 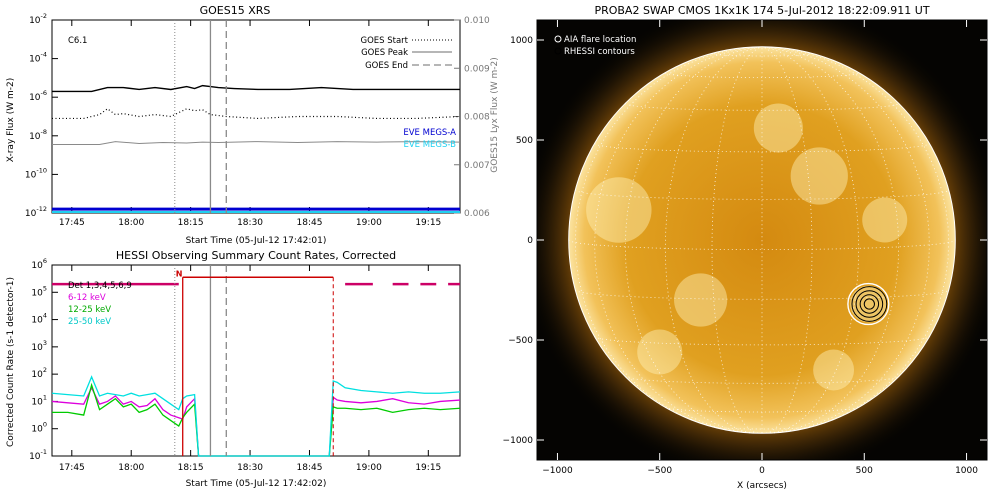 I want to click on hessi-event-lines, so click(x=200, y=360).